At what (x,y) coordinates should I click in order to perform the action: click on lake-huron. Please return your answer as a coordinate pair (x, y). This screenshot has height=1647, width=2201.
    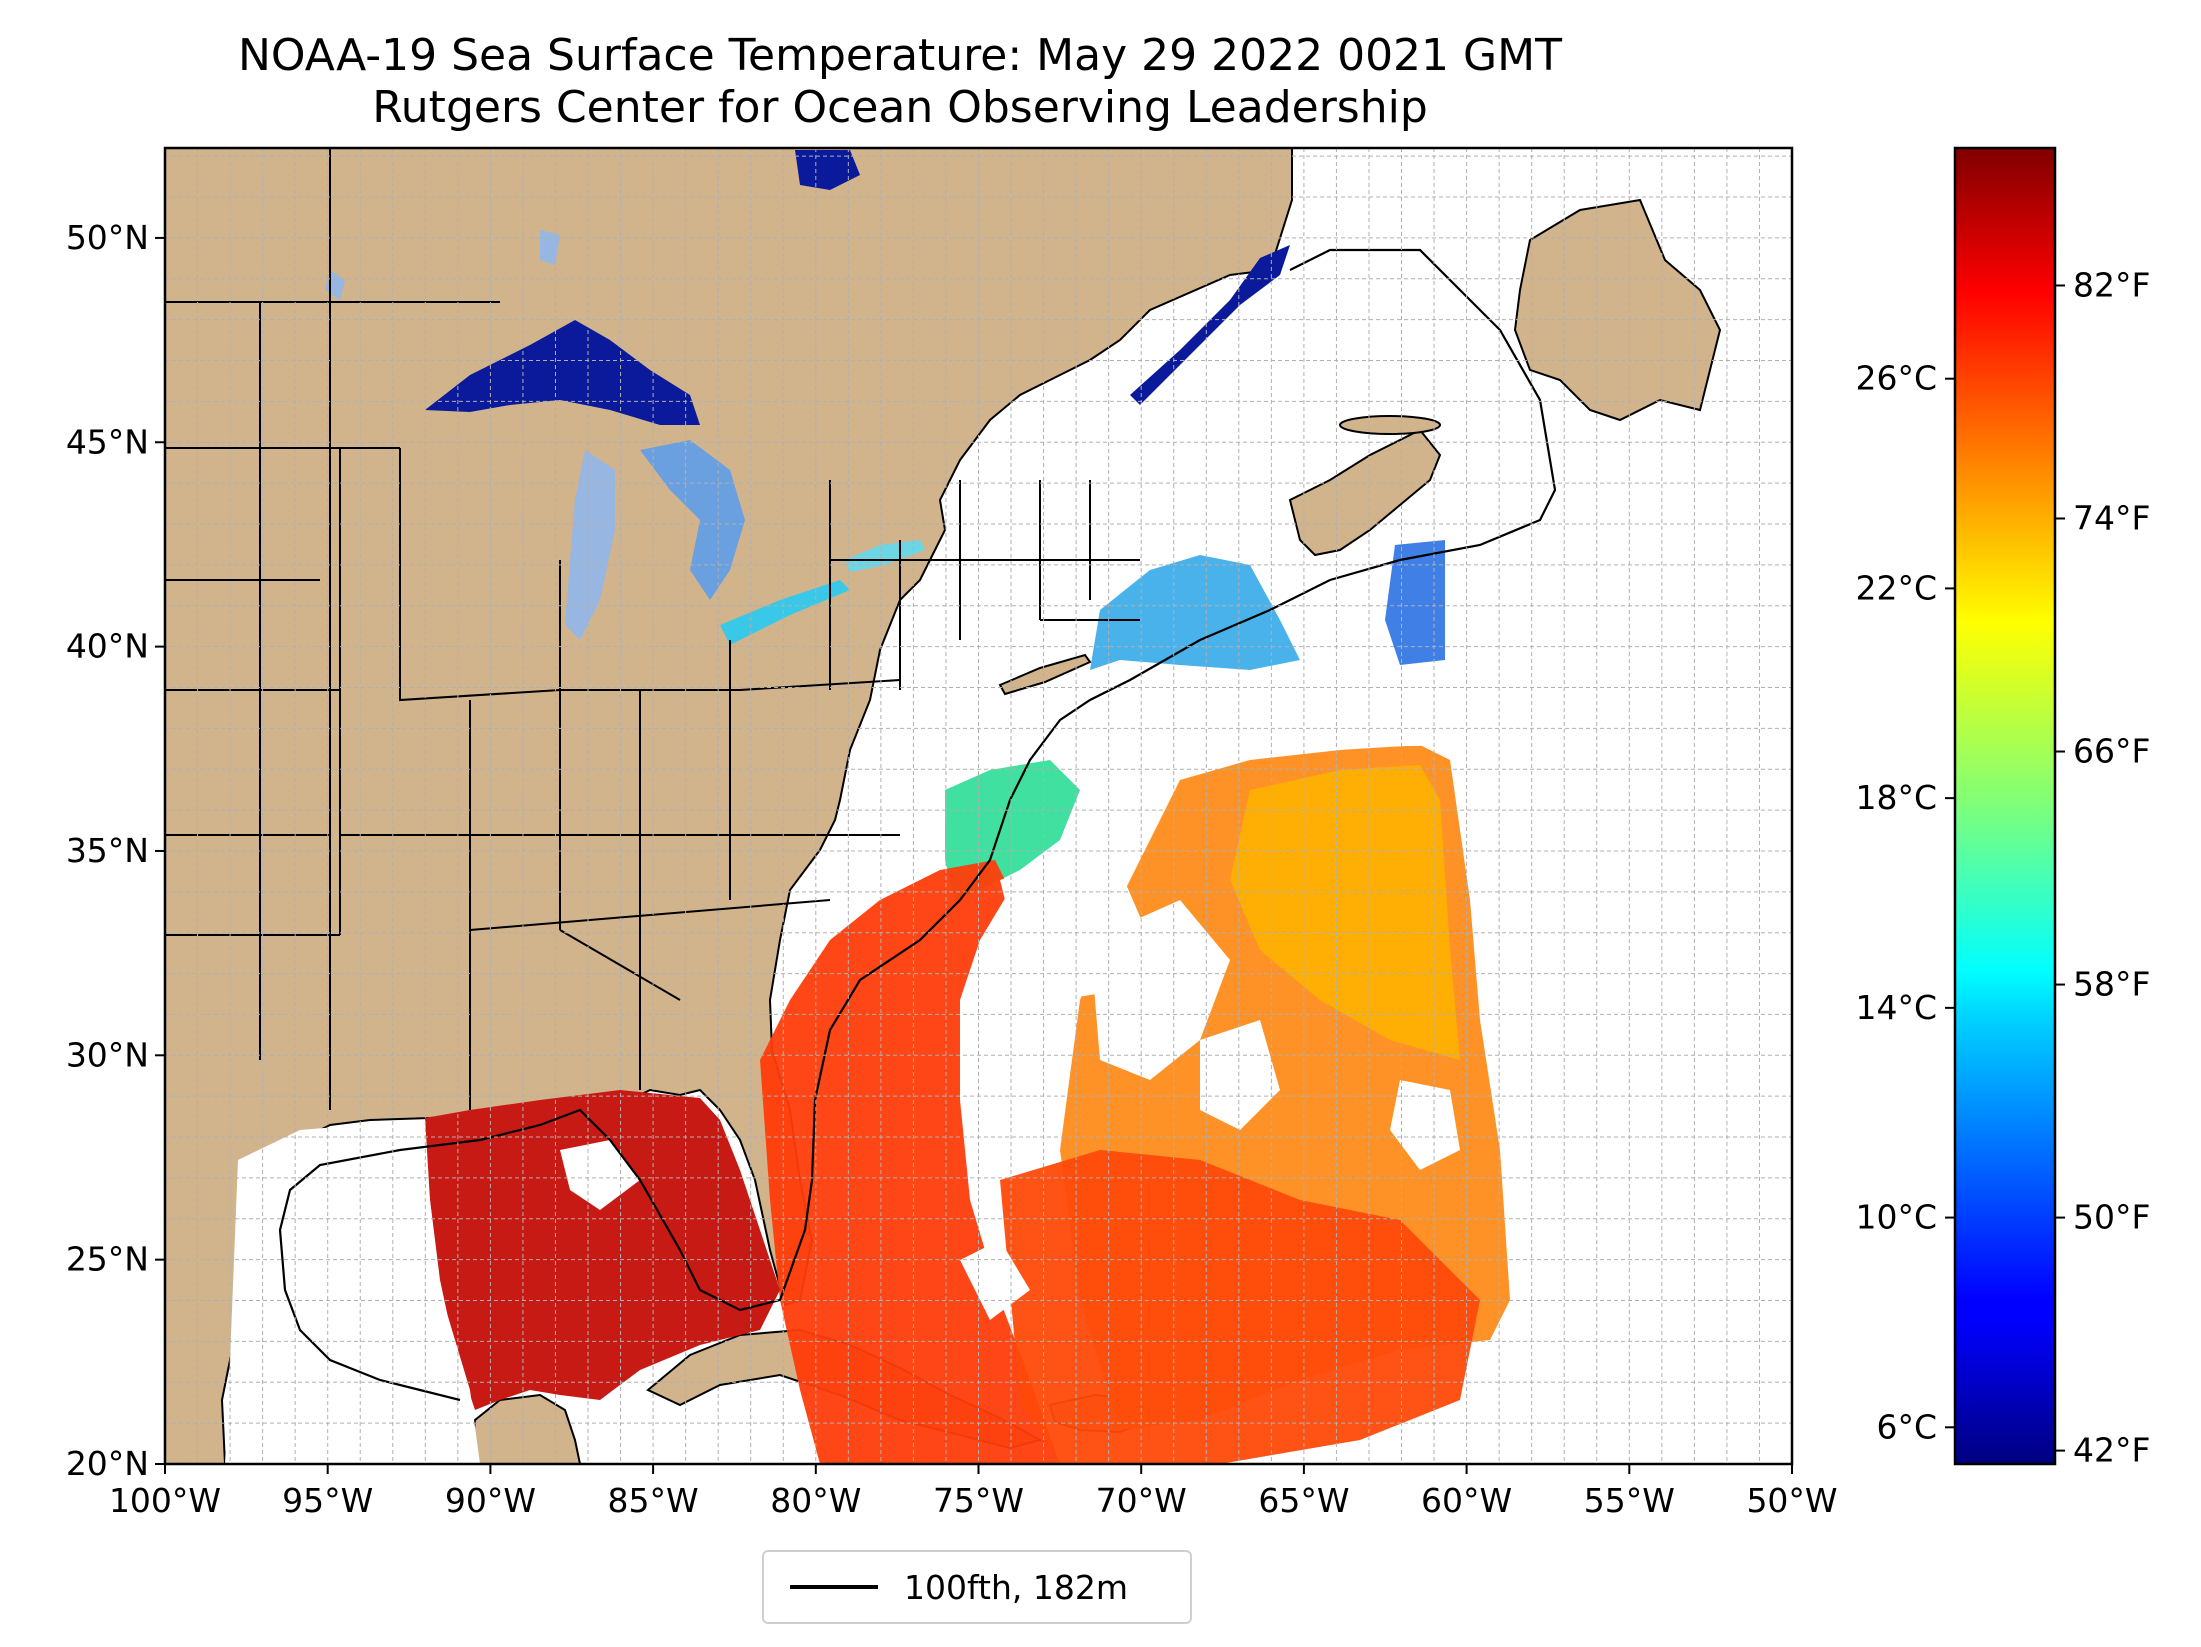
    Looking at the image, I should click on (692, 520).